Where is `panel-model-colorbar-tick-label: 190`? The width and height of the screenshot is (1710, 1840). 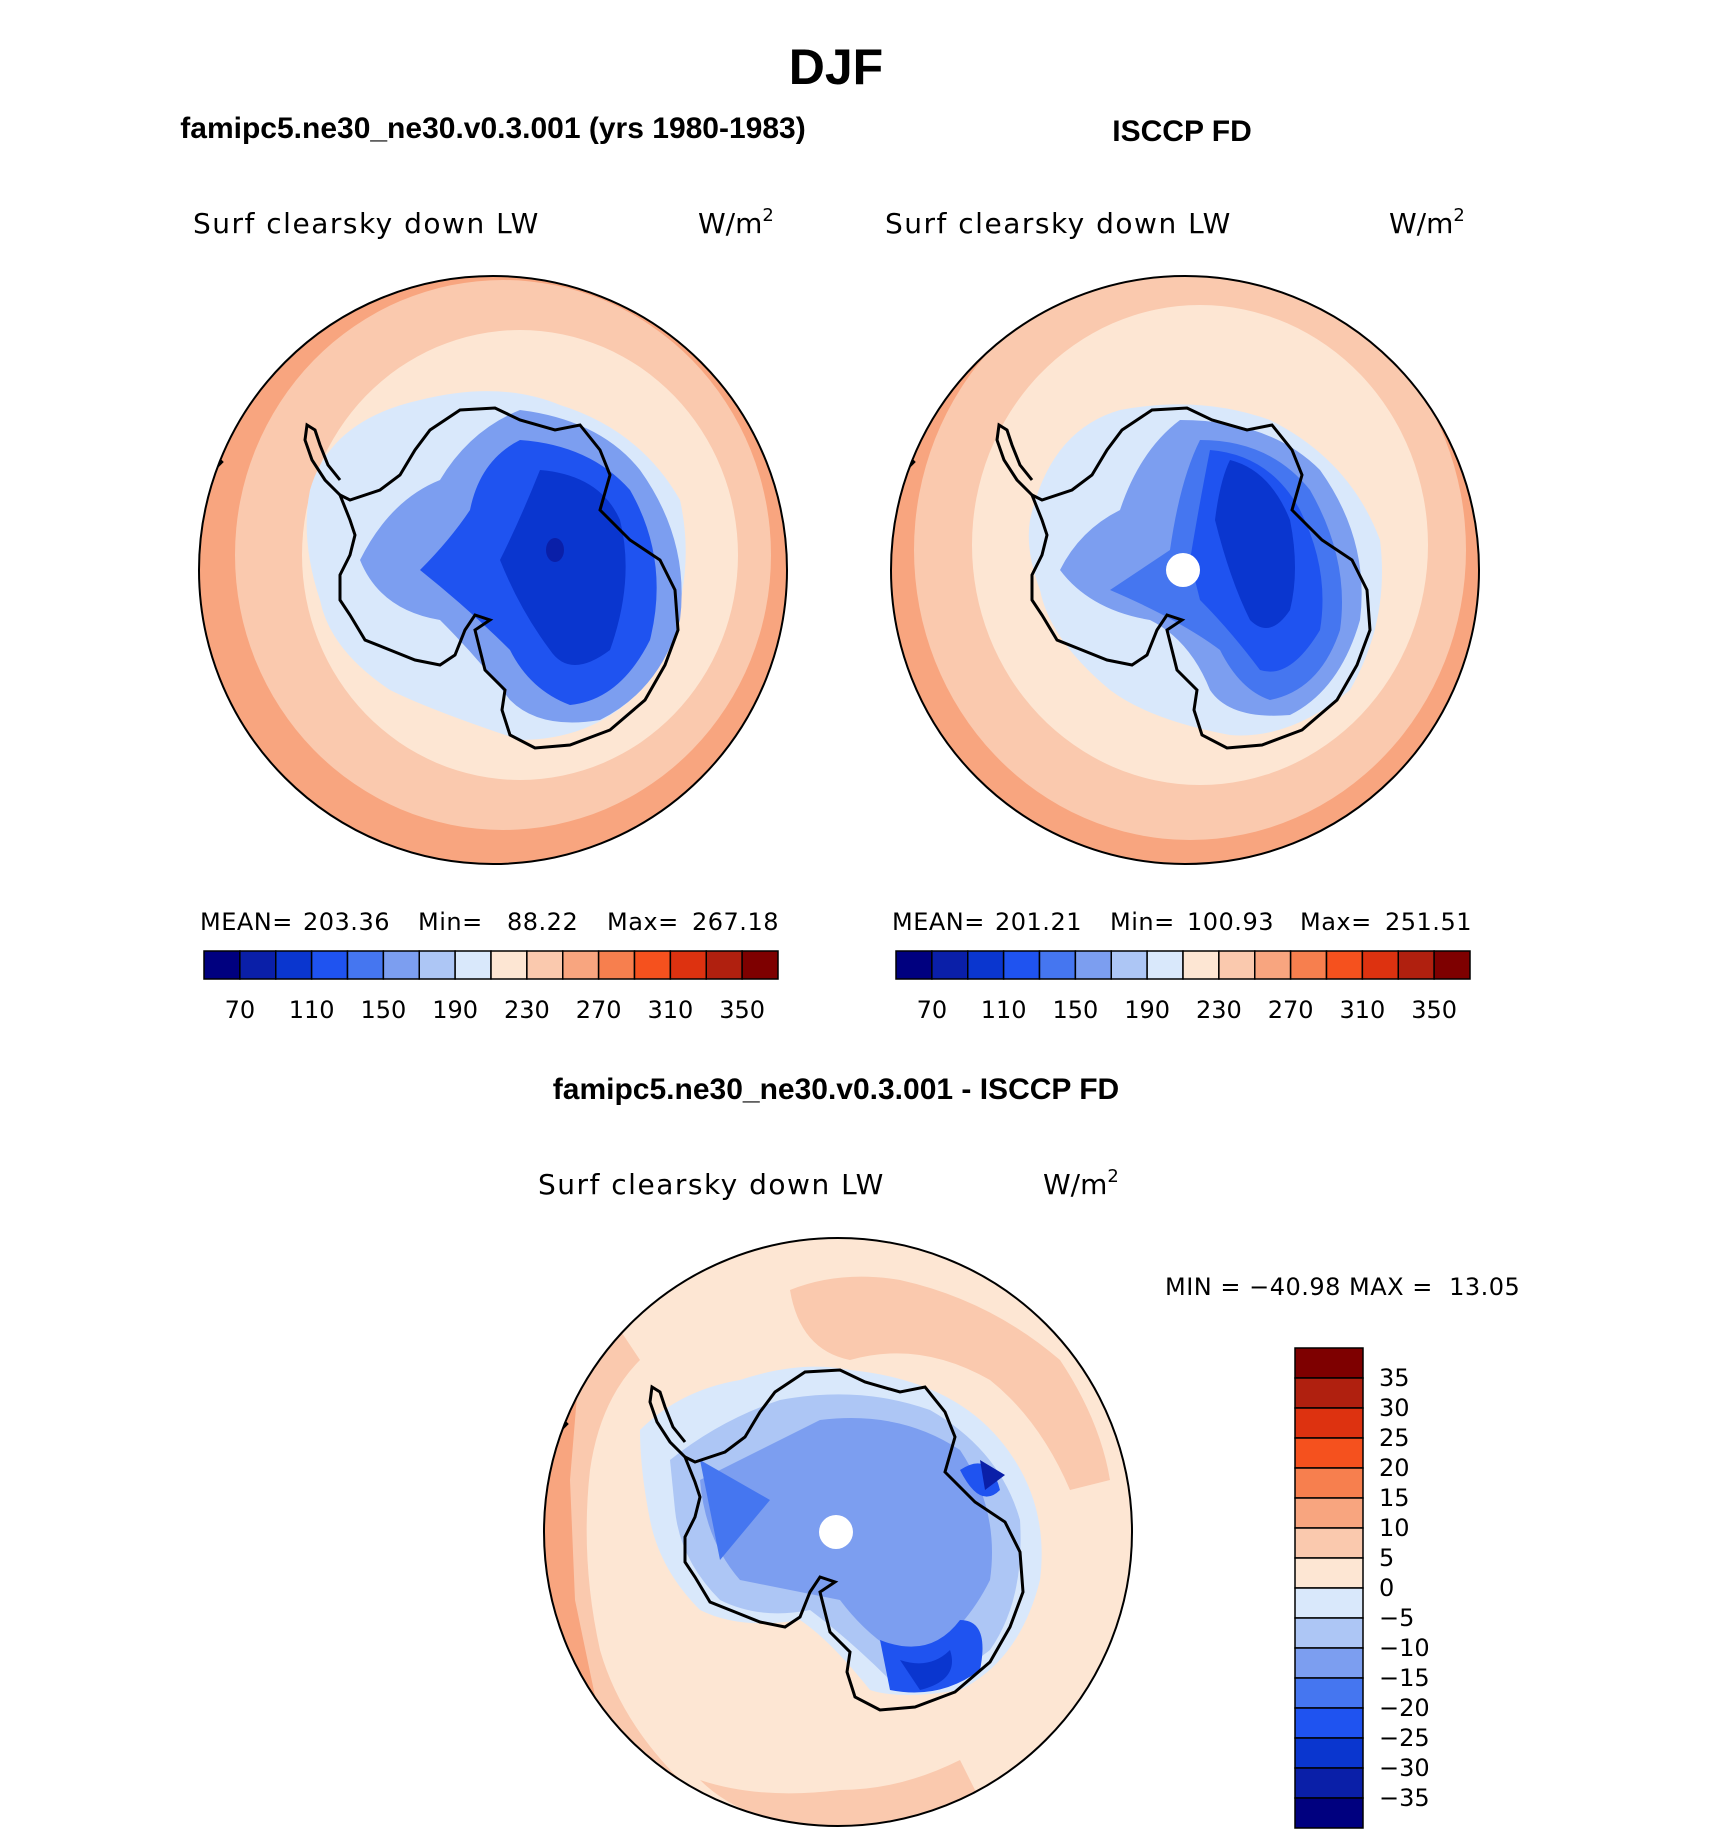 panel-model-colorbar-tick-label: 190 is located at coordinates (455, 1010).